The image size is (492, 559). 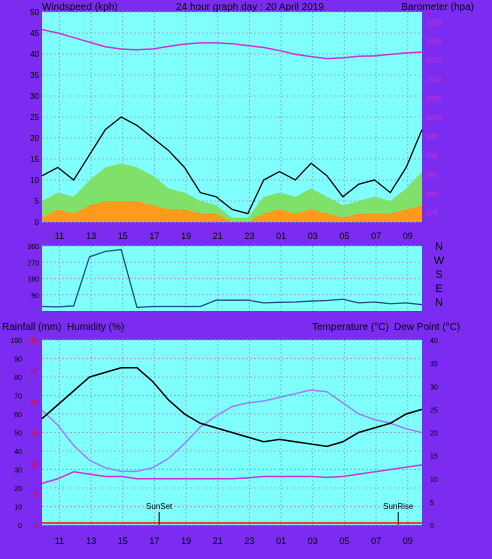 What do you see at coordinates (34, 434) in the screenshot?
I see `rain-axis-tick: 15` at bounding box center [34, 434].